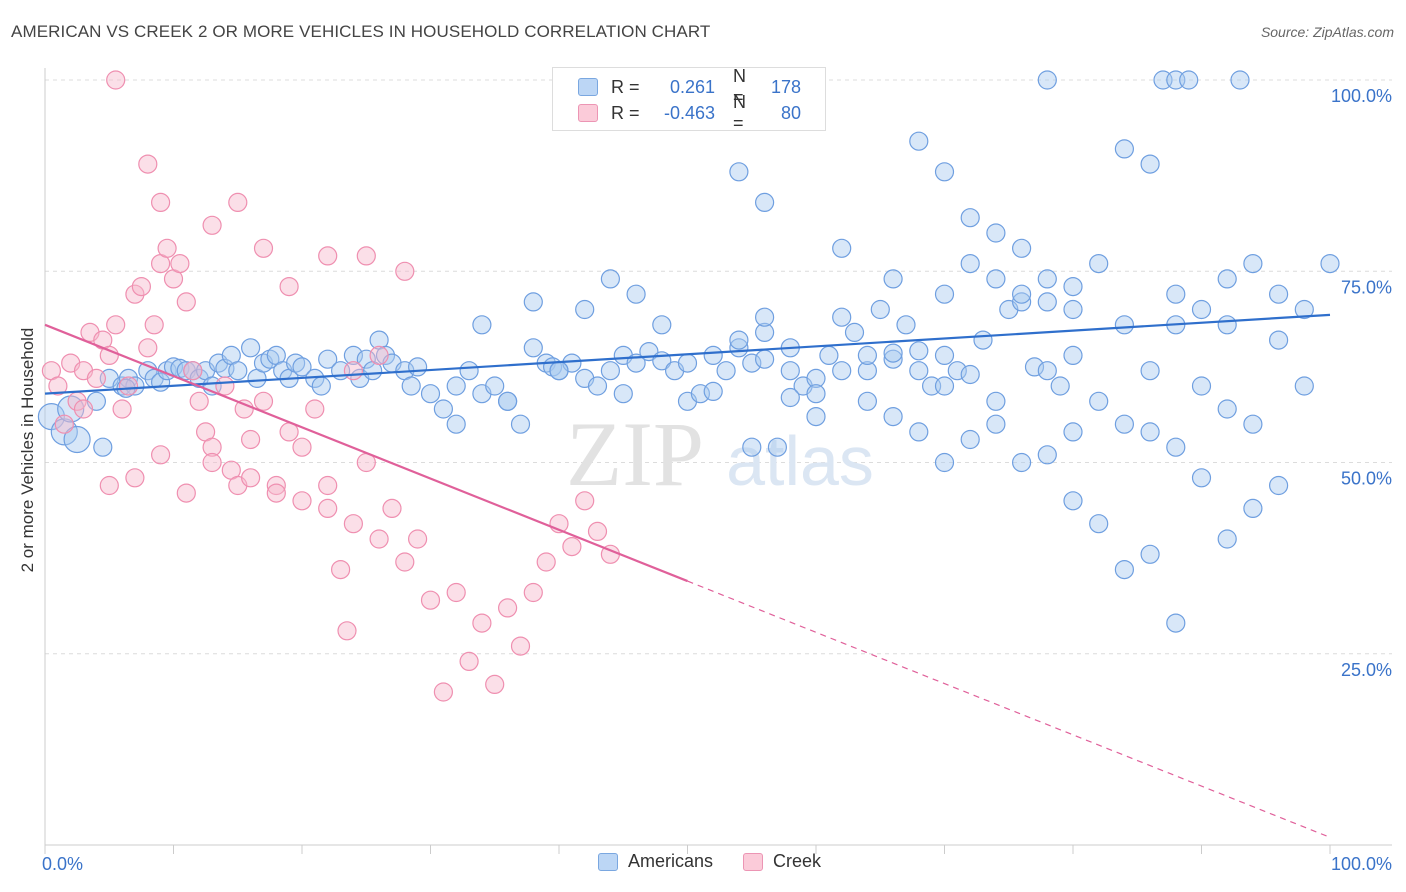 The image size is (1406, 892). I want to click on n-value: 178, so click(785, 86).